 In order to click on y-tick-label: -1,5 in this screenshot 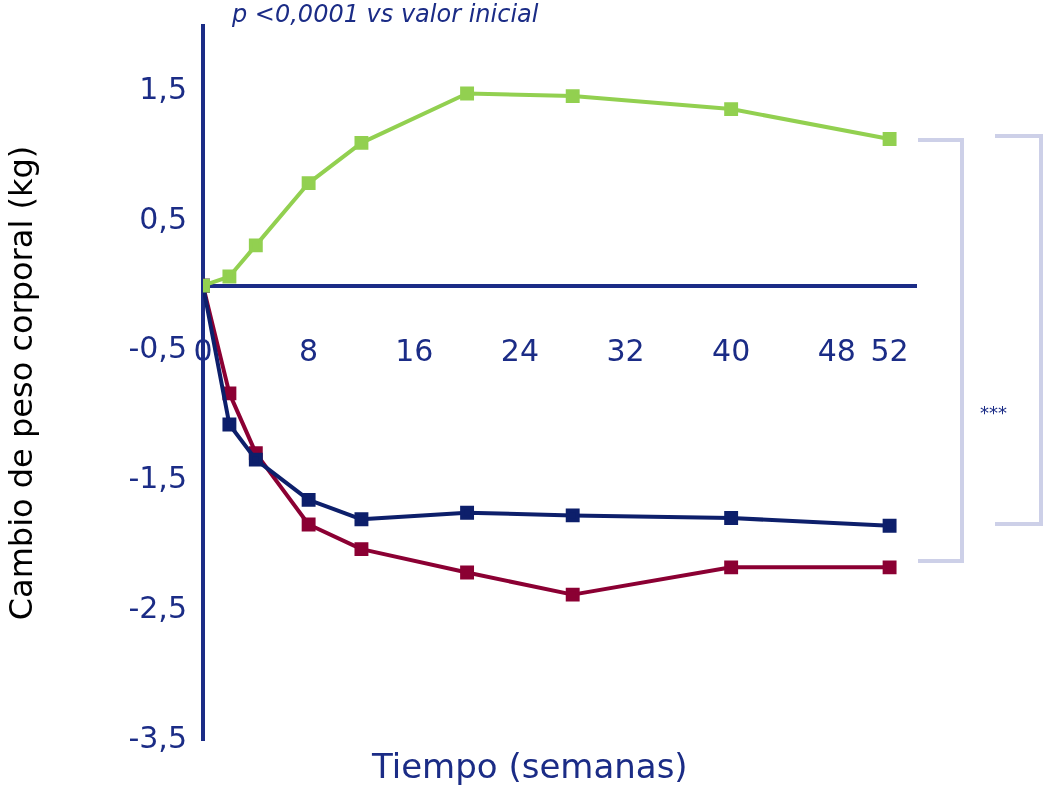, I will do `click(157, 478)`.